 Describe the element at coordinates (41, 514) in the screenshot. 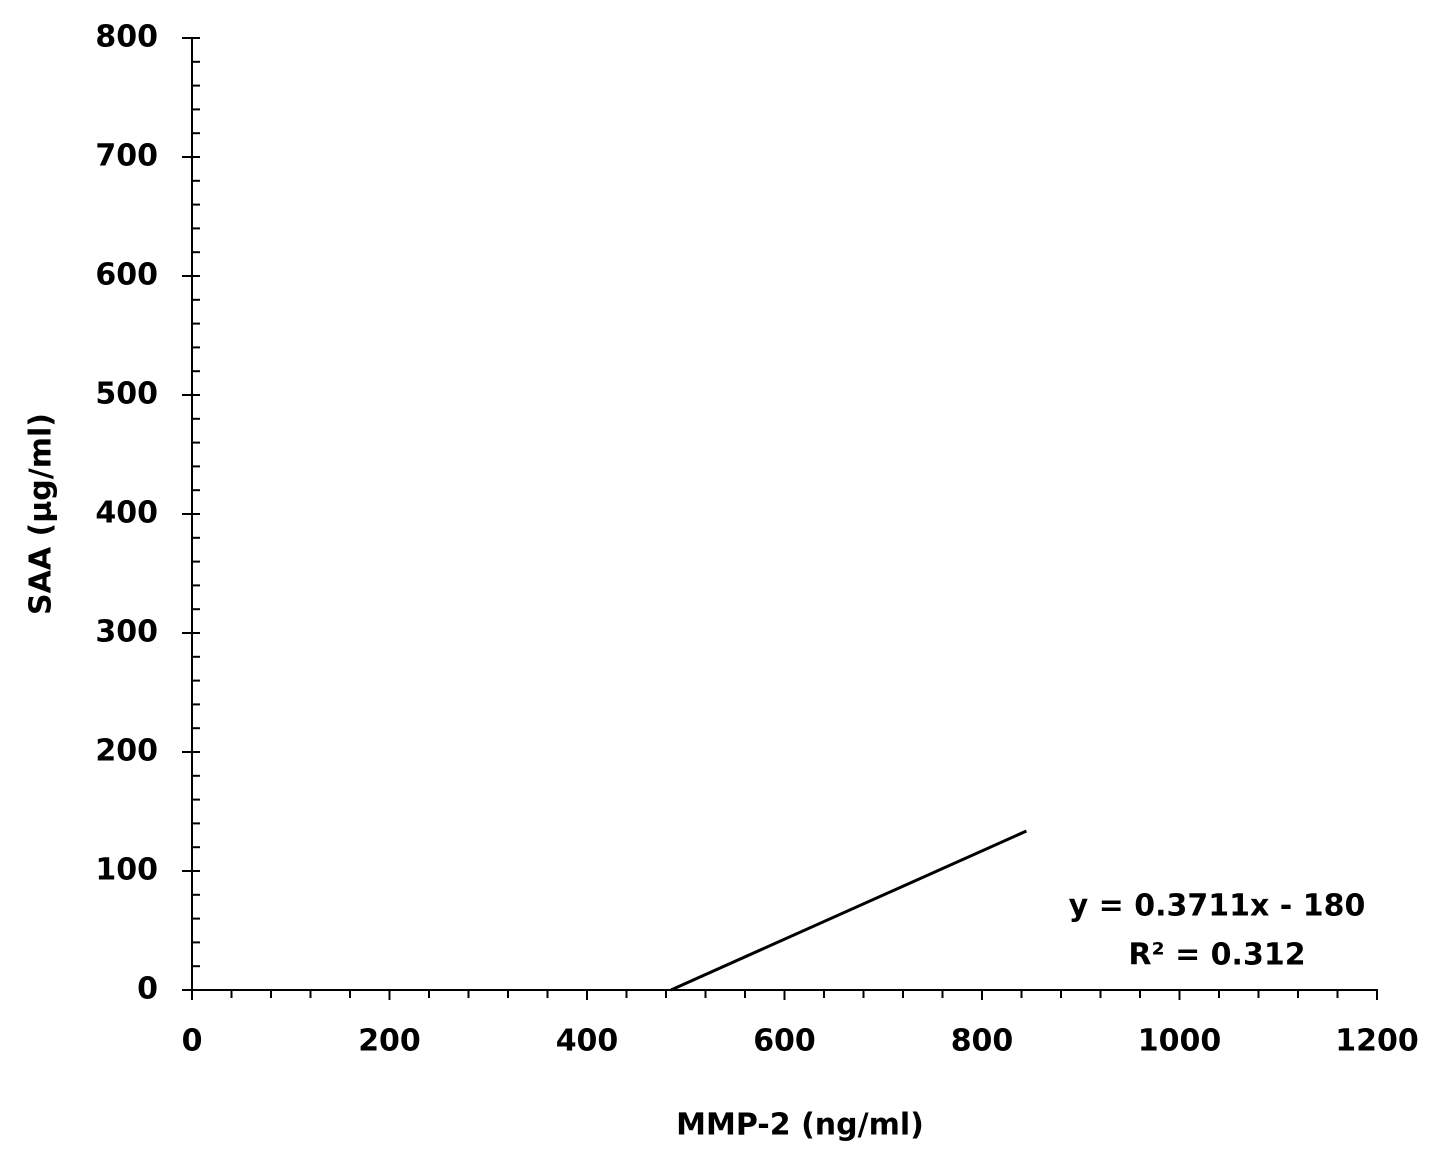

I see `y-axis-title: SAA (µg/ml)` at that location.